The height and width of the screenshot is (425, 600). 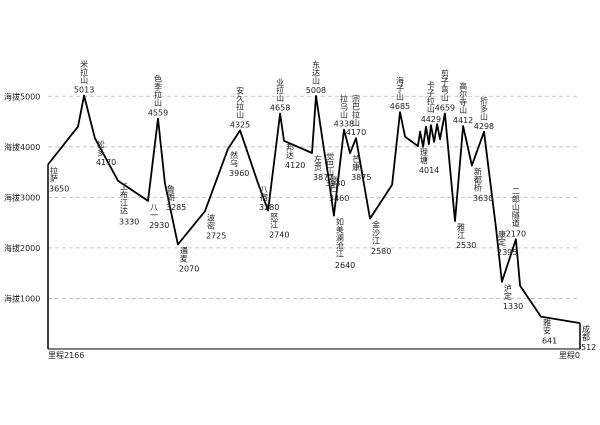 What do you see at coordinates (240, 102) in the screenshot?
I see `place-name: 安久拉山` at bounding box center [240, 102].